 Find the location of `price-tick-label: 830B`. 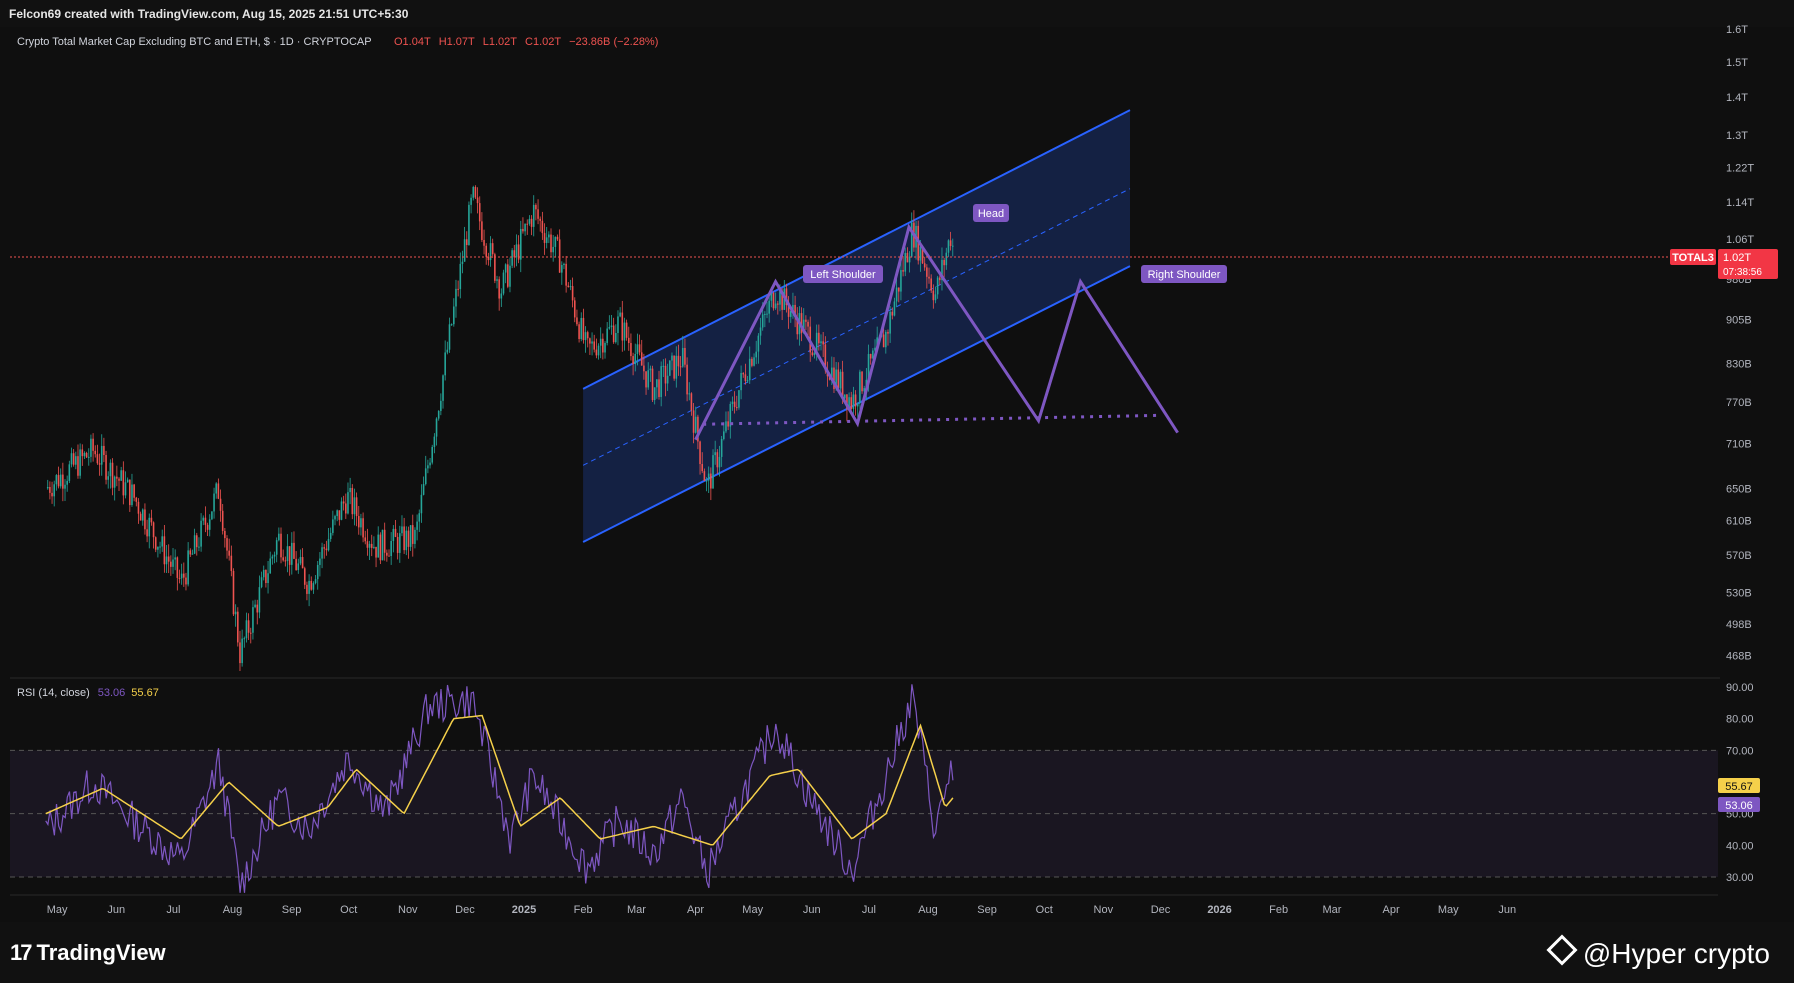

price-tick-label: 830B is located at coordinates (1739, 365).